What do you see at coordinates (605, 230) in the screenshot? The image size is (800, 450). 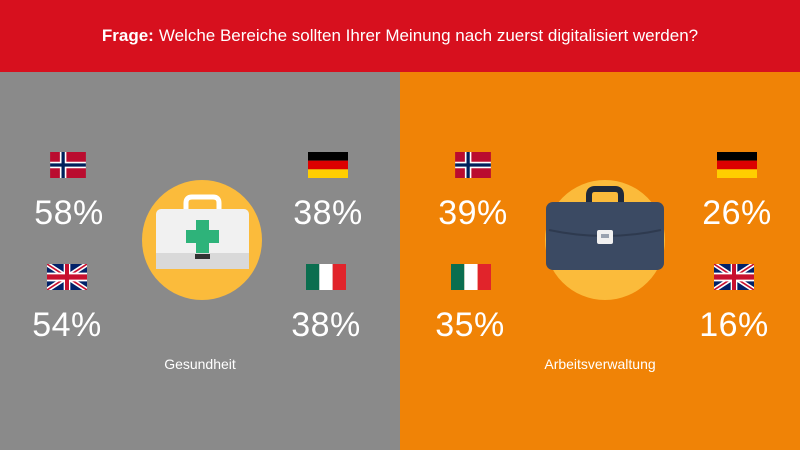 I see `briefcase-icon` at bounding box center [605, 230].